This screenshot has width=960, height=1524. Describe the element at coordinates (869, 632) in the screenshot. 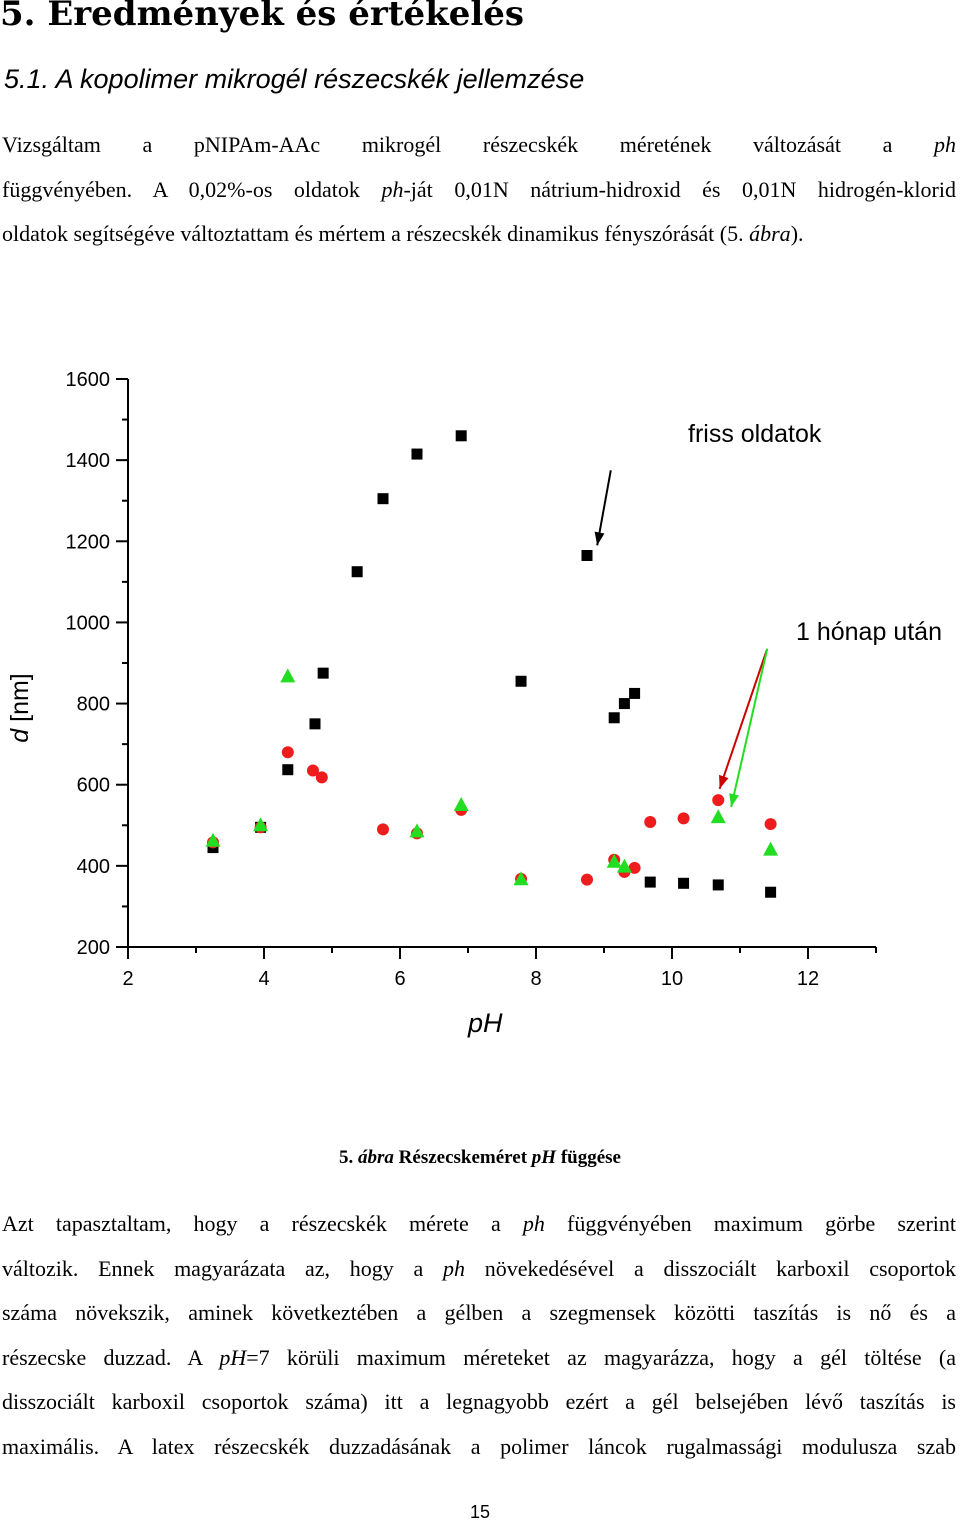

I see `annotation-one-month-later: 1 hónap után` at that location.